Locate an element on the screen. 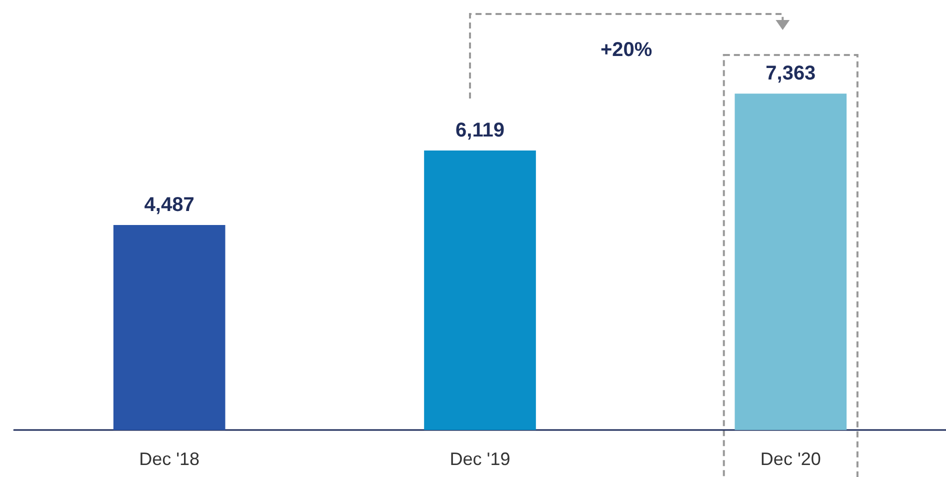  x-tick-label: Dec '20 is located at coordinates (790, 459).